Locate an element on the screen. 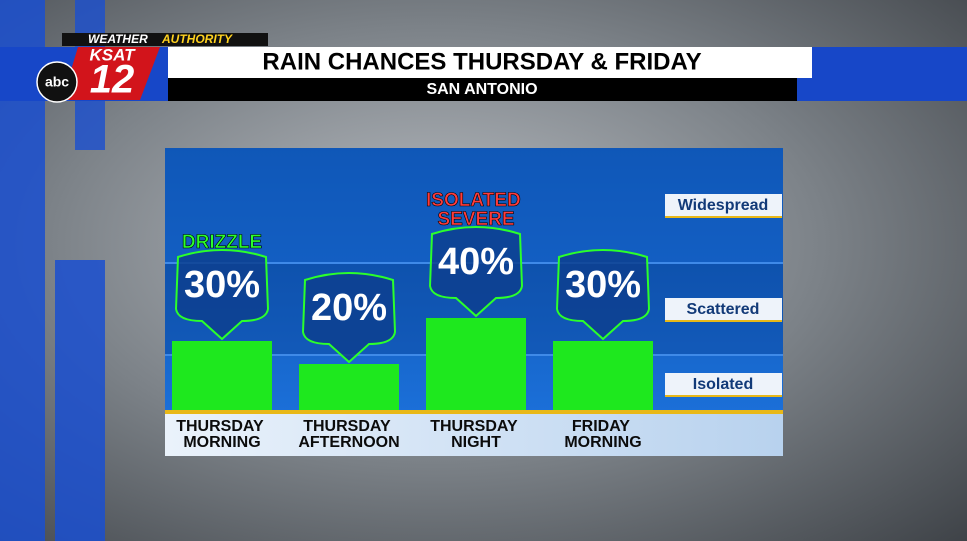 This screenshot has height=541, width=967. band-label: Scattered is located at coordinates (723, 309).